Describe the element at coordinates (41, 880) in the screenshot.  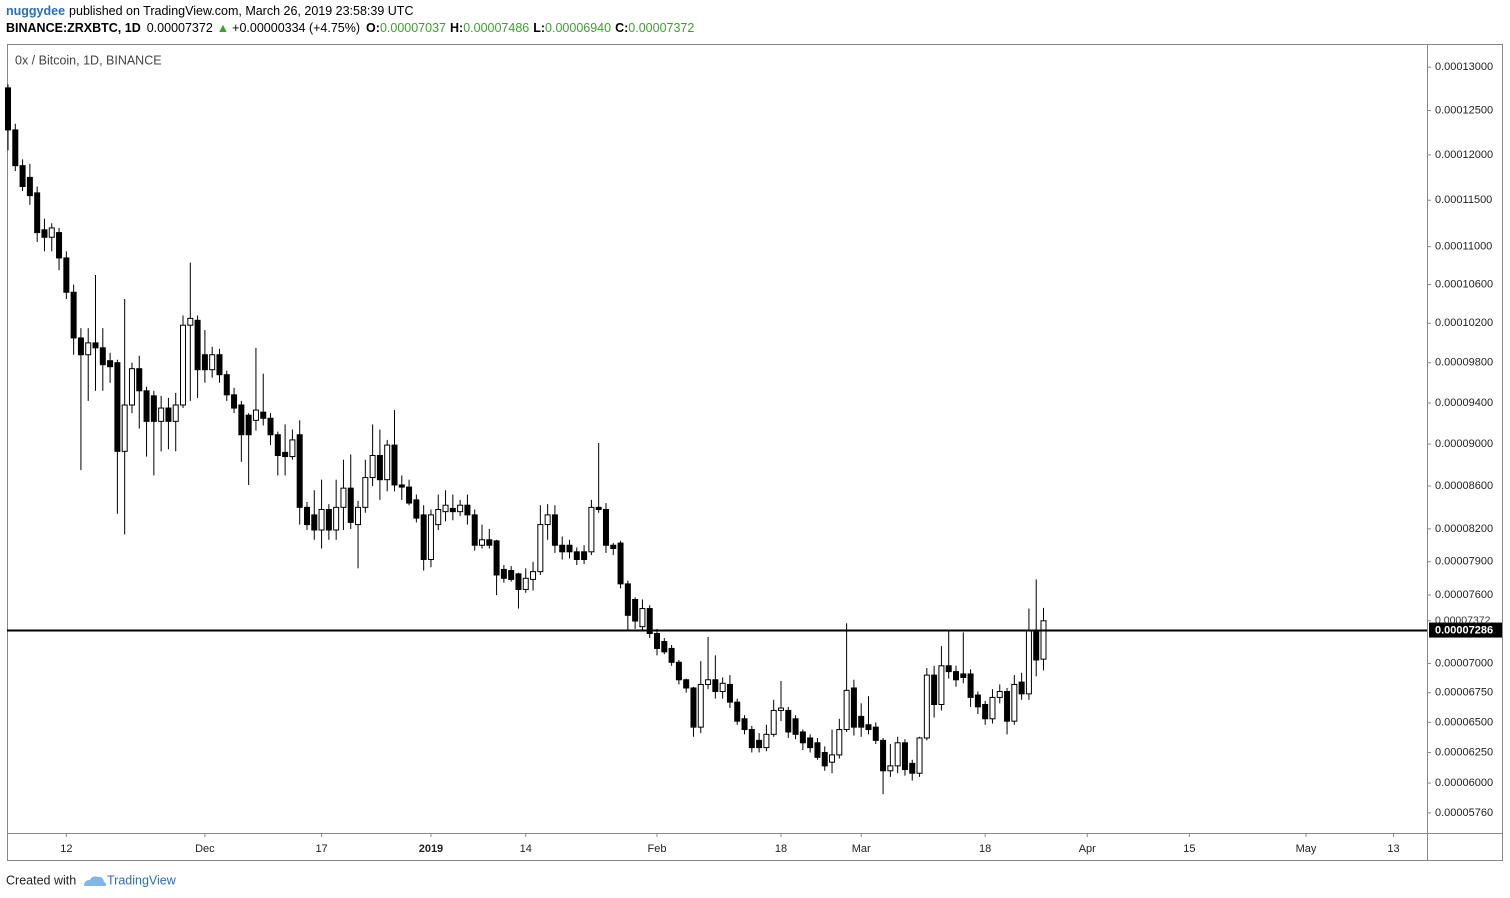
I see `footer-text: Created with` at that location.